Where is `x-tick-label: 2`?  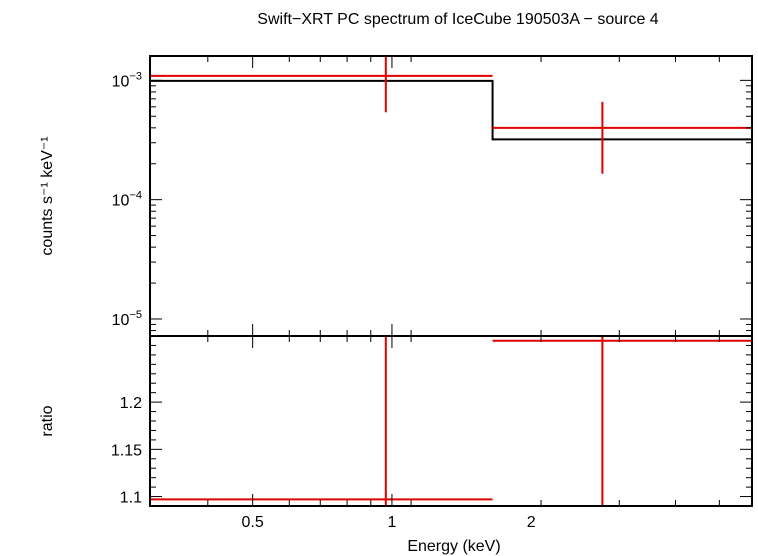 x-tick-label: 2 is located at coordinates (531, 522).